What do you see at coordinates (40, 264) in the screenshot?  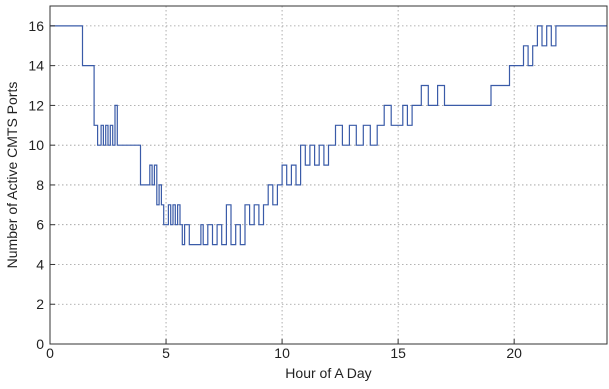 I see `y-tick-label: 4` at bounding box center [40, 264].